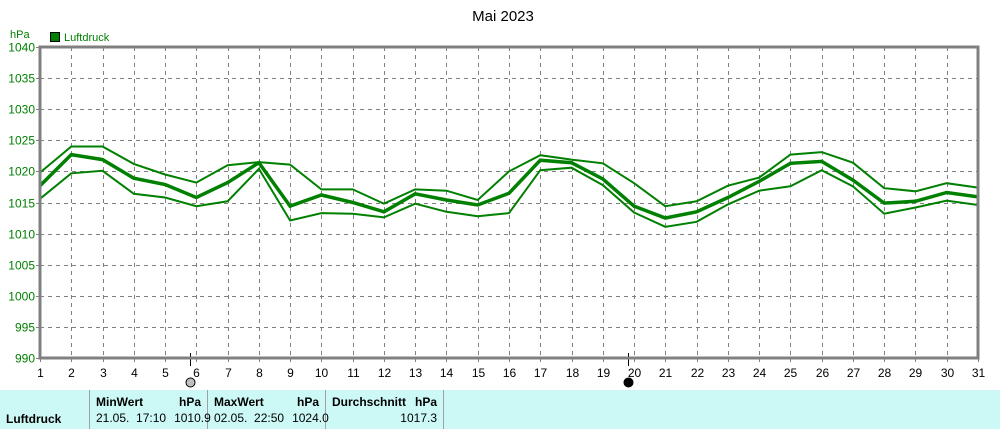 Image resolution: width=1000 pixels, height=429 pixels. I want to click on y-tick-label: 1040, so click(21, 48).